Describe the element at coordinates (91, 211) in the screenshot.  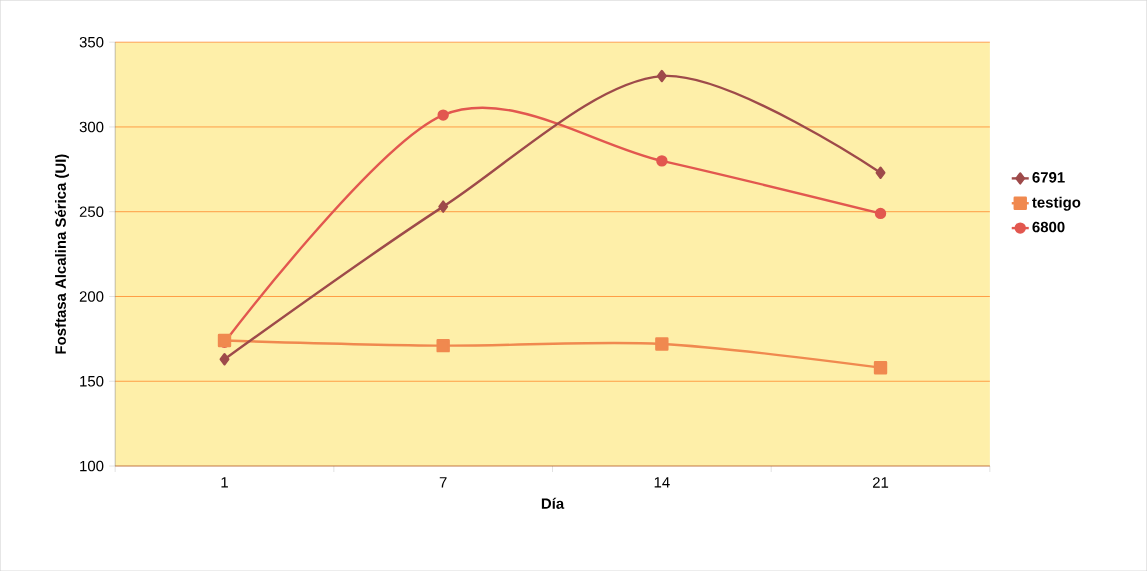
I see `y-tick-label: 250` at that location.